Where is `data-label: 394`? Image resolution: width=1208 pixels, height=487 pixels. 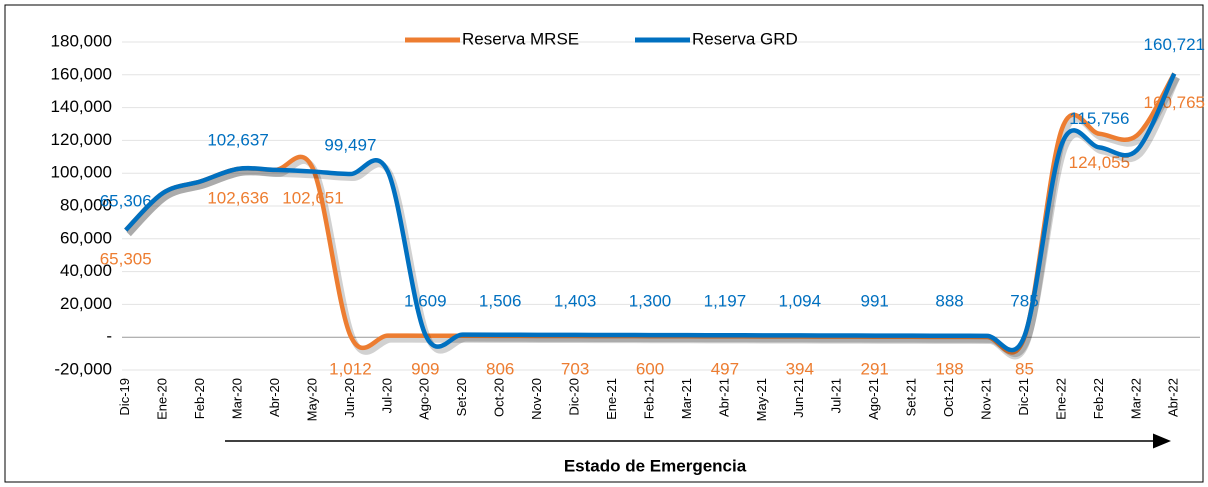 data-label: 394 is located at coordinates (800, 368).